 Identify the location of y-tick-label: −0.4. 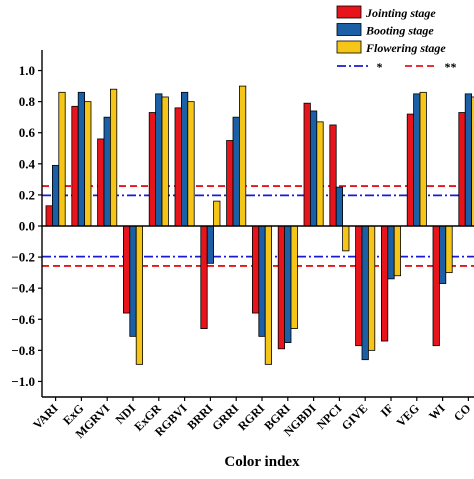
(23, 288).